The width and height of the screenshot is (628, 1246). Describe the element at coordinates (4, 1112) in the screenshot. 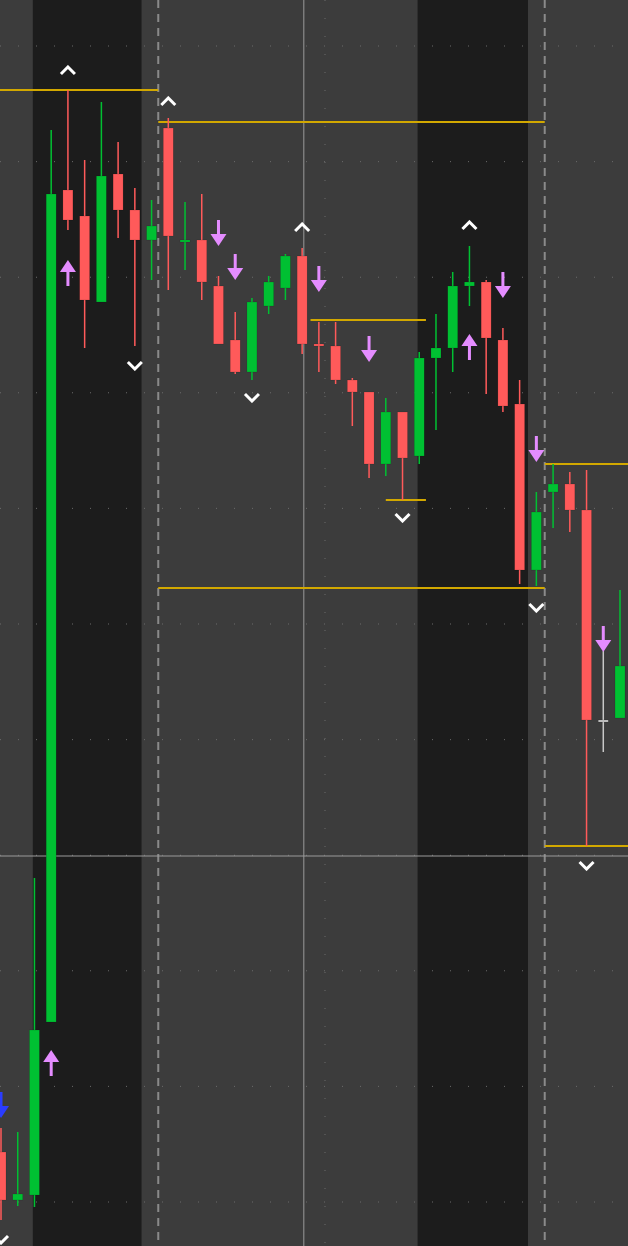

I see `alt-sell-arrow-icon` at that location.